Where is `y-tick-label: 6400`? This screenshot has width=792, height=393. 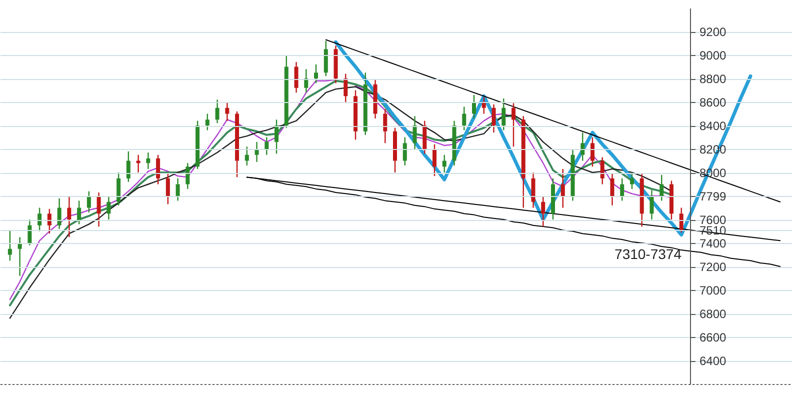
y-tick-label: 6400 is located at coordinates (713, 361).